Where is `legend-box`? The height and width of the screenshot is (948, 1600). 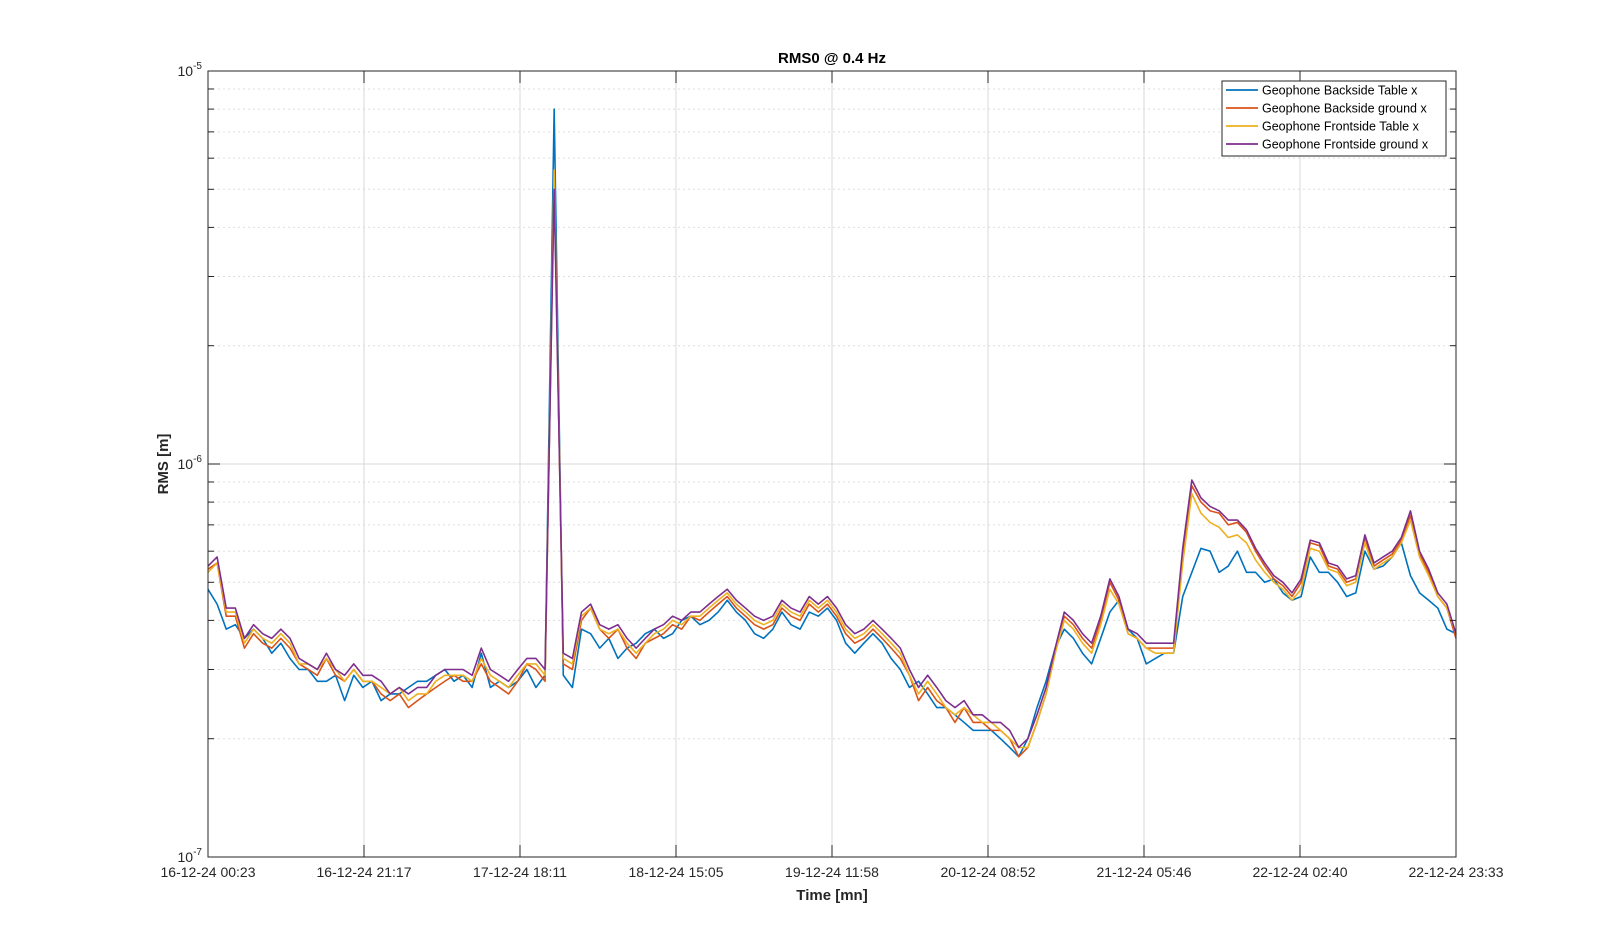 legend-box is located at coordinates (1334, 118).